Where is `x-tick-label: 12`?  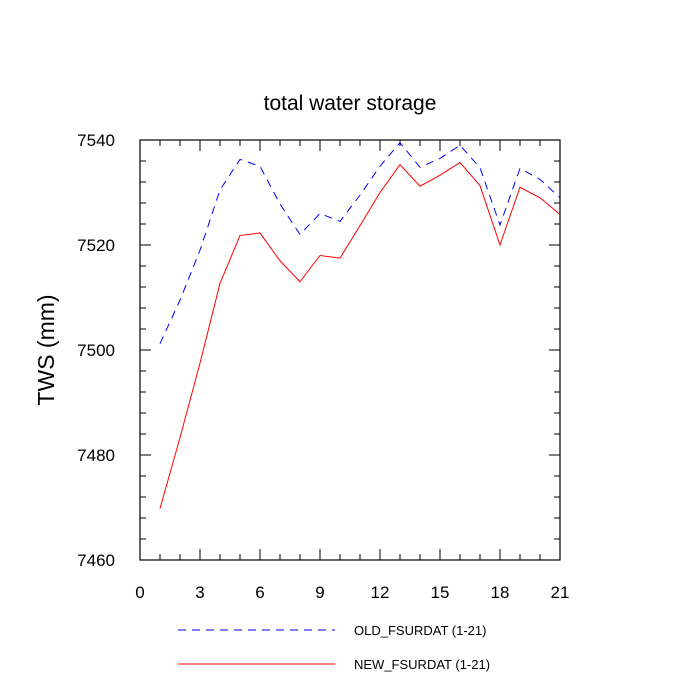
x-tick-label: 12 is located at coordinates (380, 592).